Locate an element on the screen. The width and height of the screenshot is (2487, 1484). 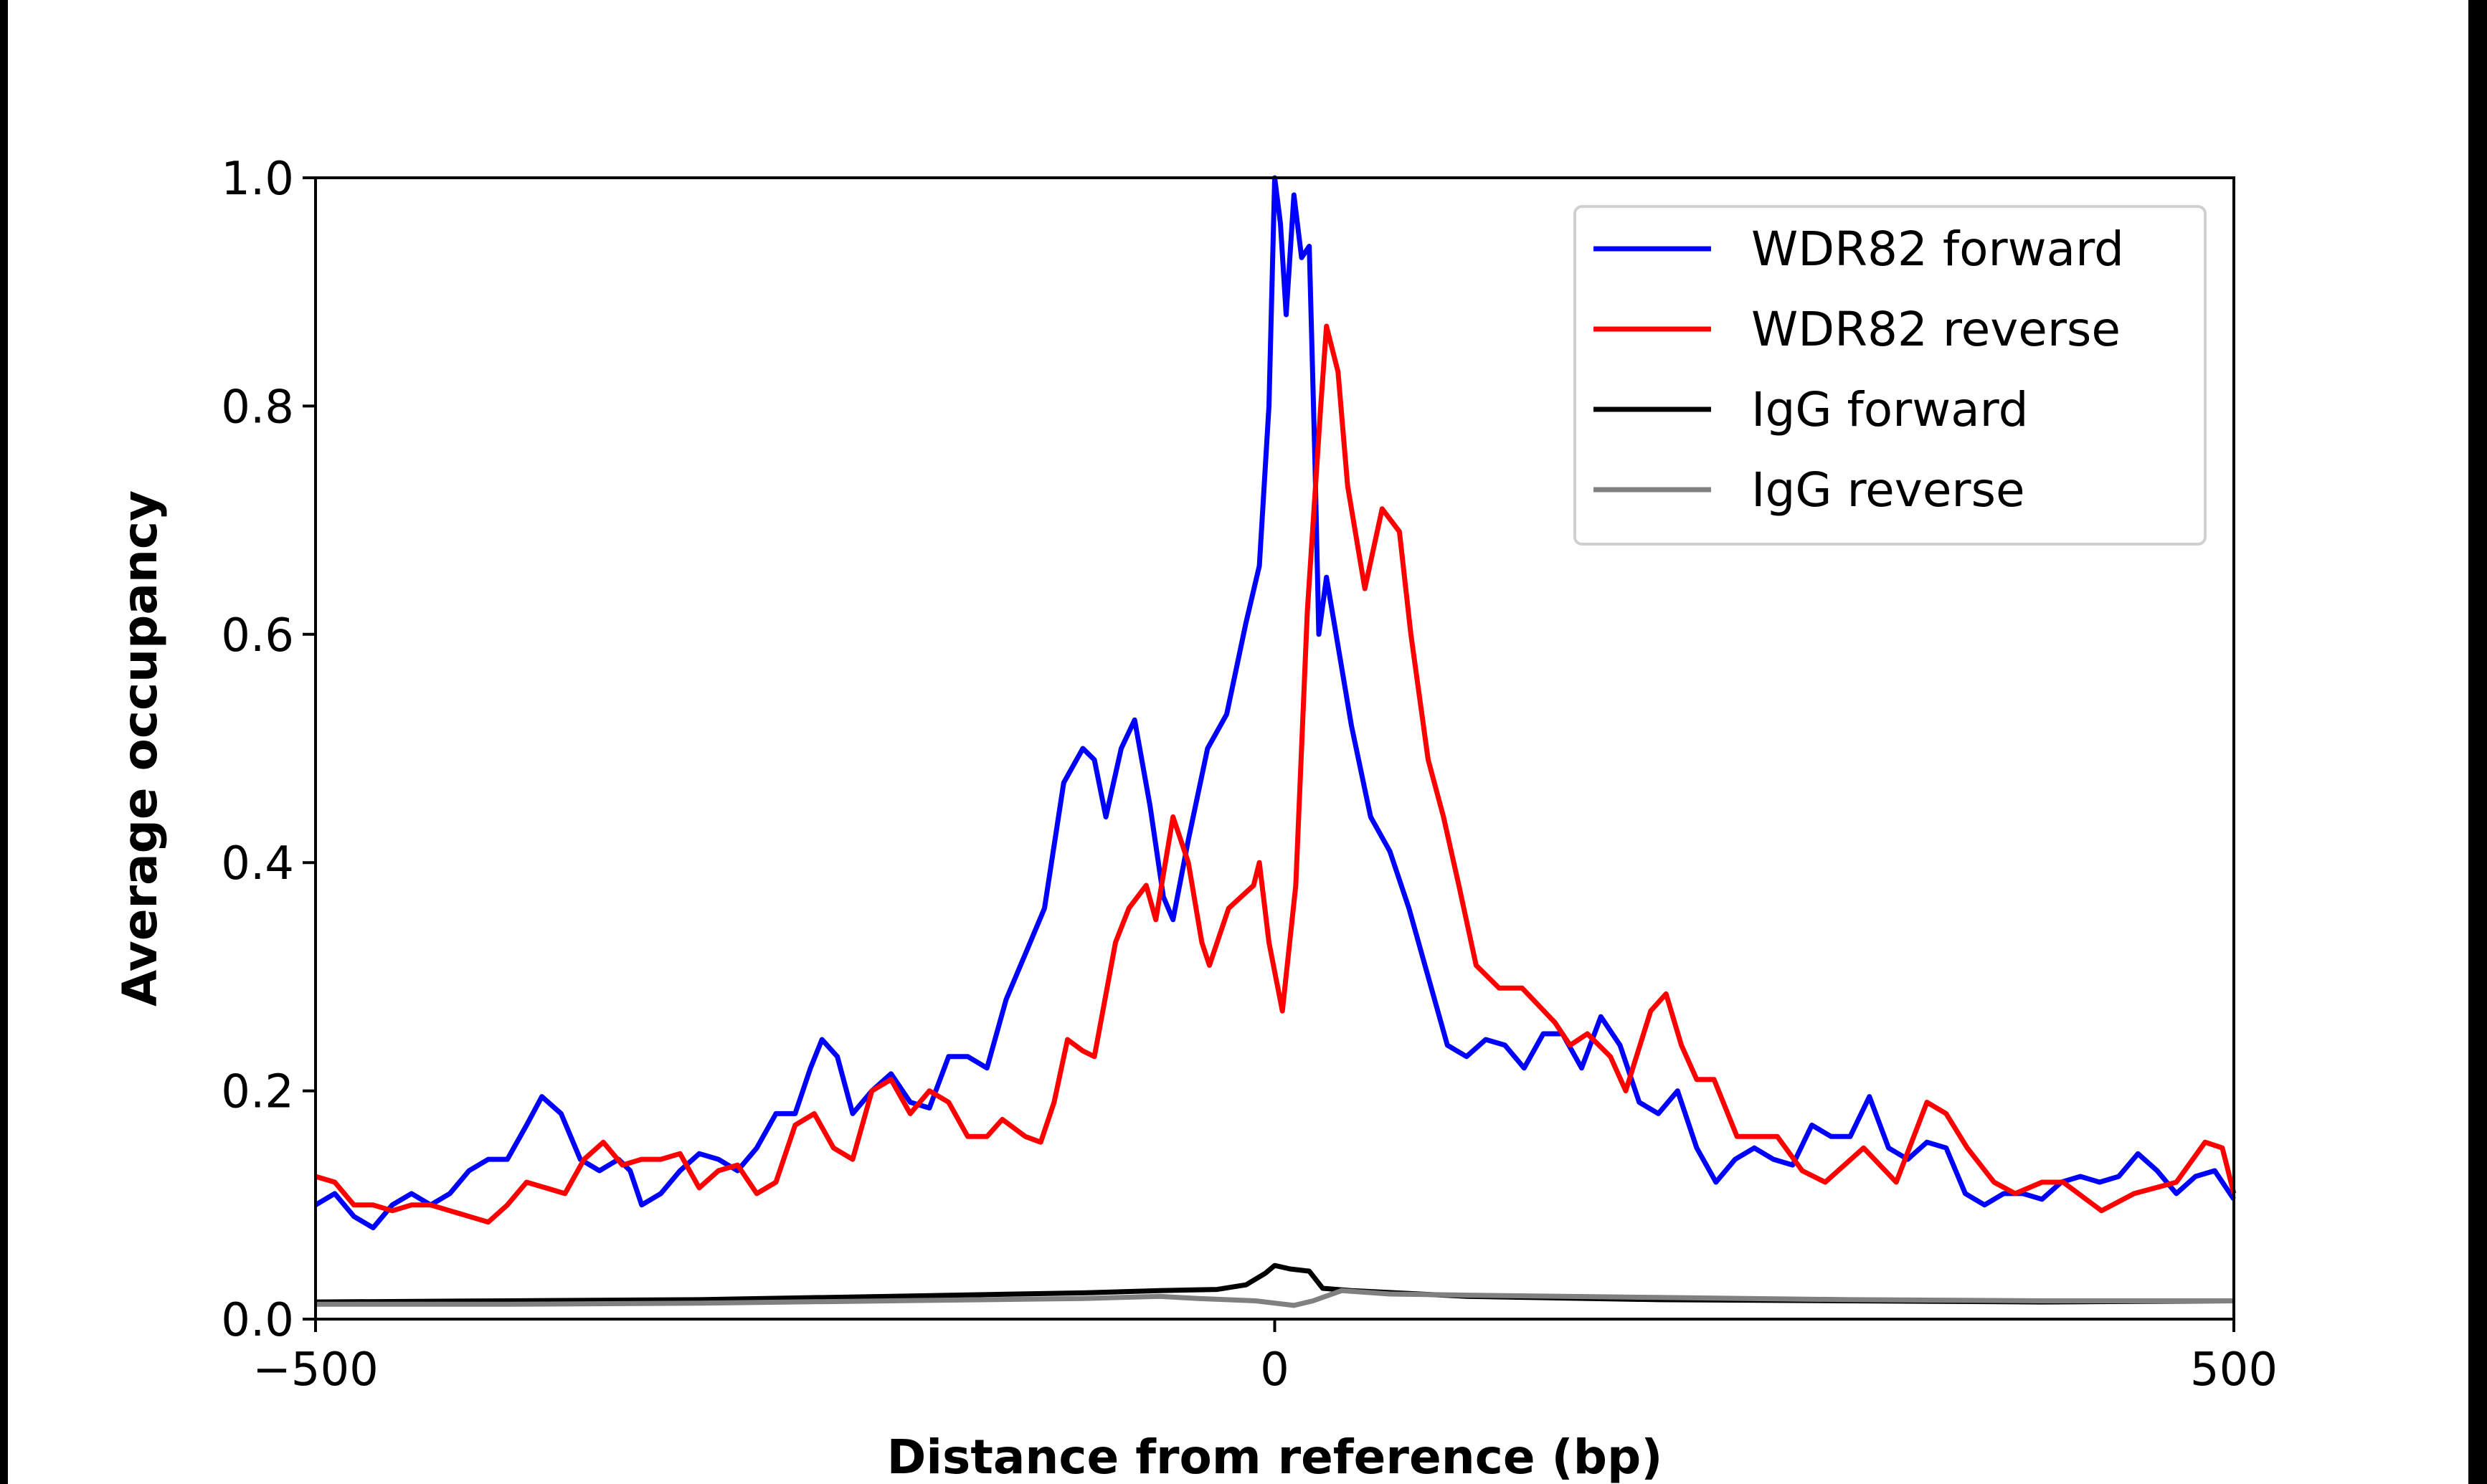
legend-item: WDR82 forward is located at coordinates (1858, 249).